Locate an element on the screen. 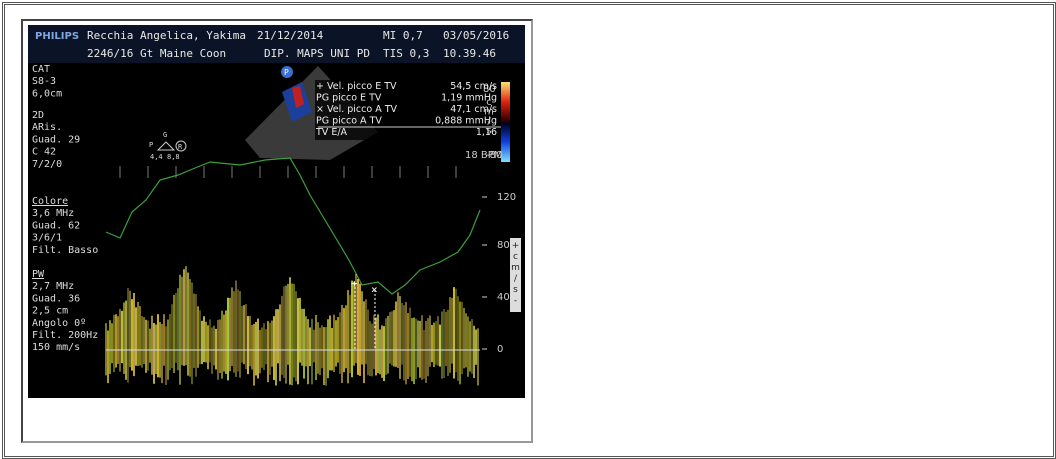 This screenshot has height=459, width=1056. setting: 150 mm/s is located at coordinates (56, 347).